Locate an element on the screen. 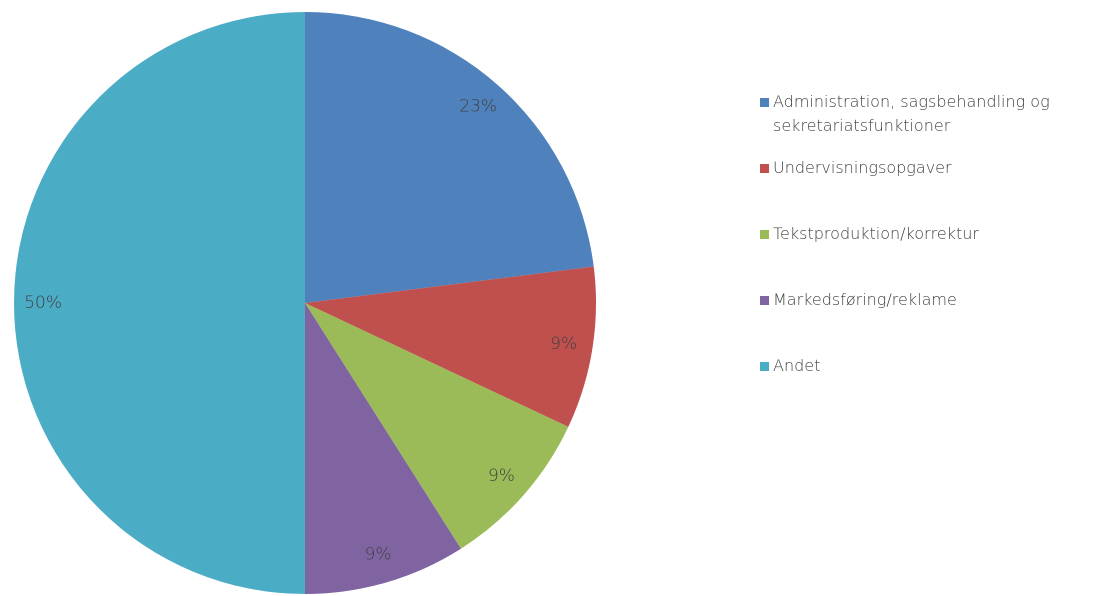 The height and width of the screenshot is (596, 1101). legend-item: Andet is located at coordinates (925, 389).